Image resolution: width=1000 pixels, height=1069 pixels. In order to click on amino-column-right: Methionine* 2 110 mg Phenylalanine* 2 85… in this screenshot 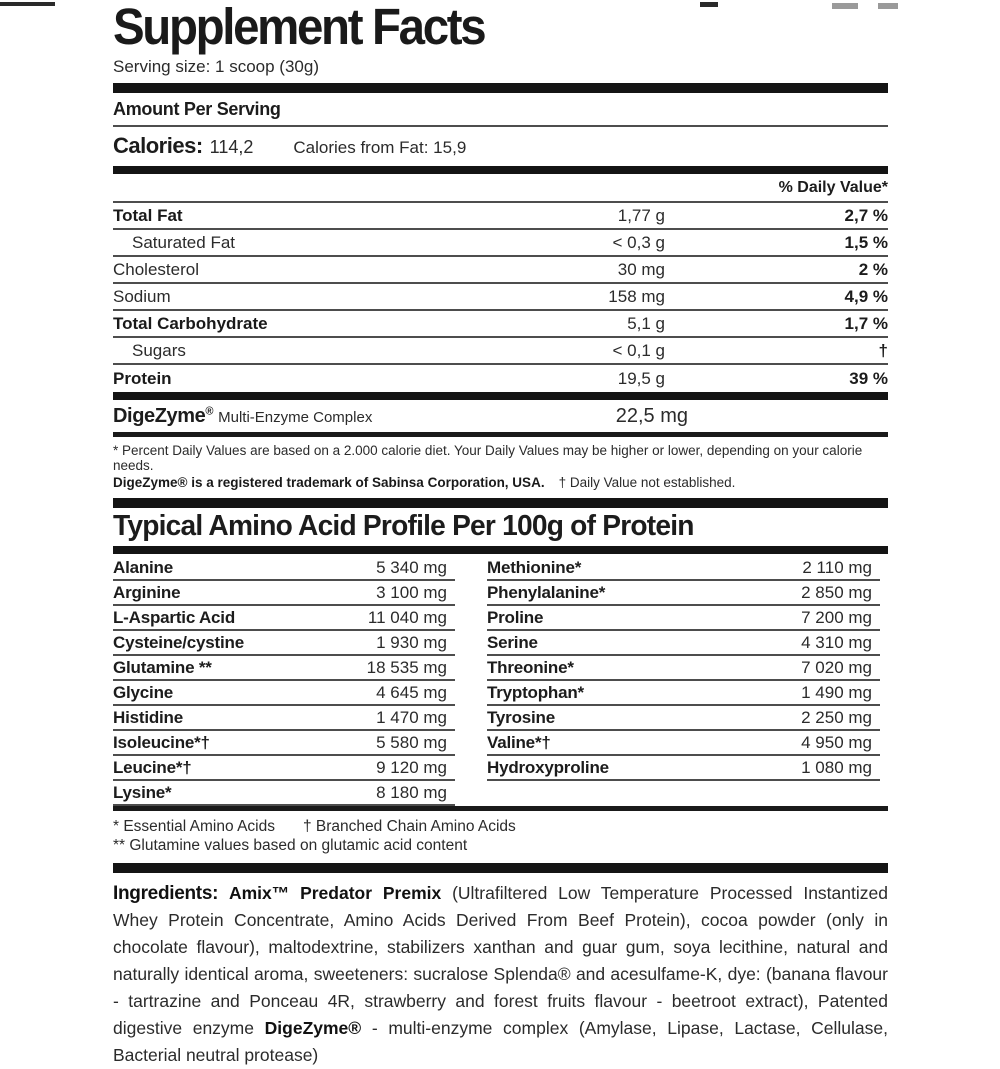, I will do `click(683, 681)`.